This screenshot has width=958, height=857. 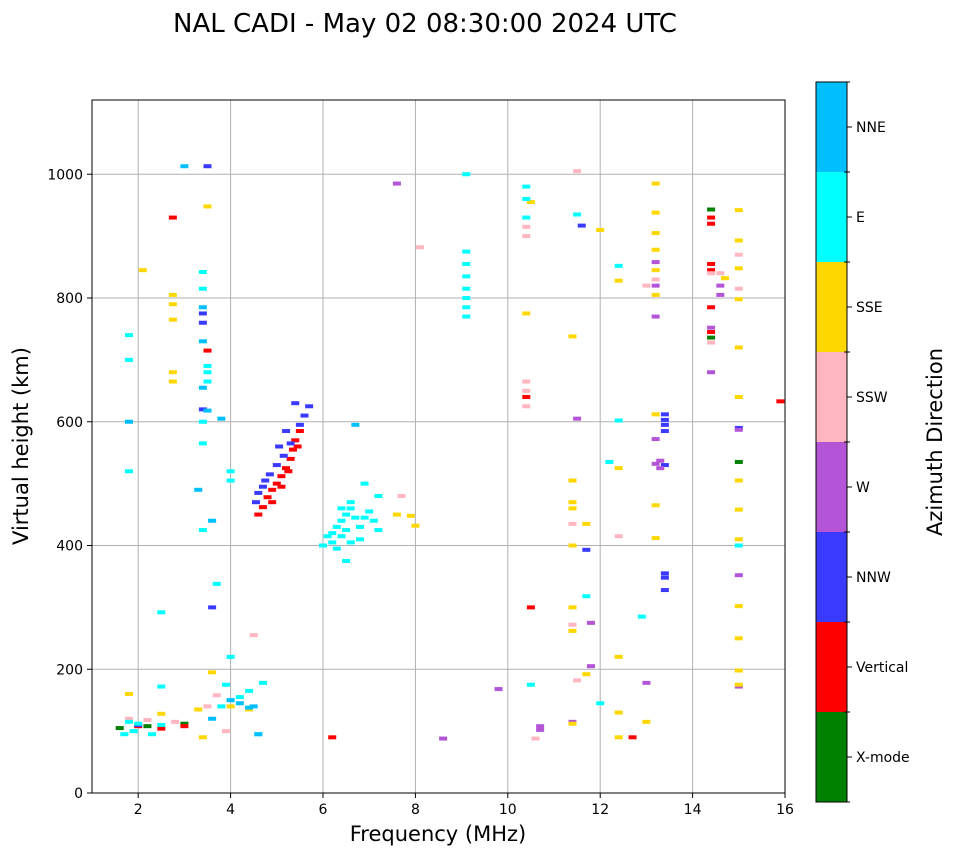 What do you see at coordinates (69, 547) in the screenshot?
I see `y-tick-label: 400` at bounding box center [69, 547].